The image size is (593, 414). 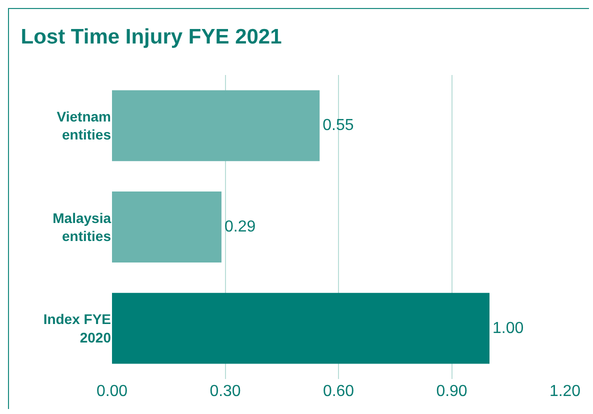 What do you see at coordinates (77, 328) in the screenshot?
I see `y-tick-label: Index FYE 2020` at bounding box center [77, 328].